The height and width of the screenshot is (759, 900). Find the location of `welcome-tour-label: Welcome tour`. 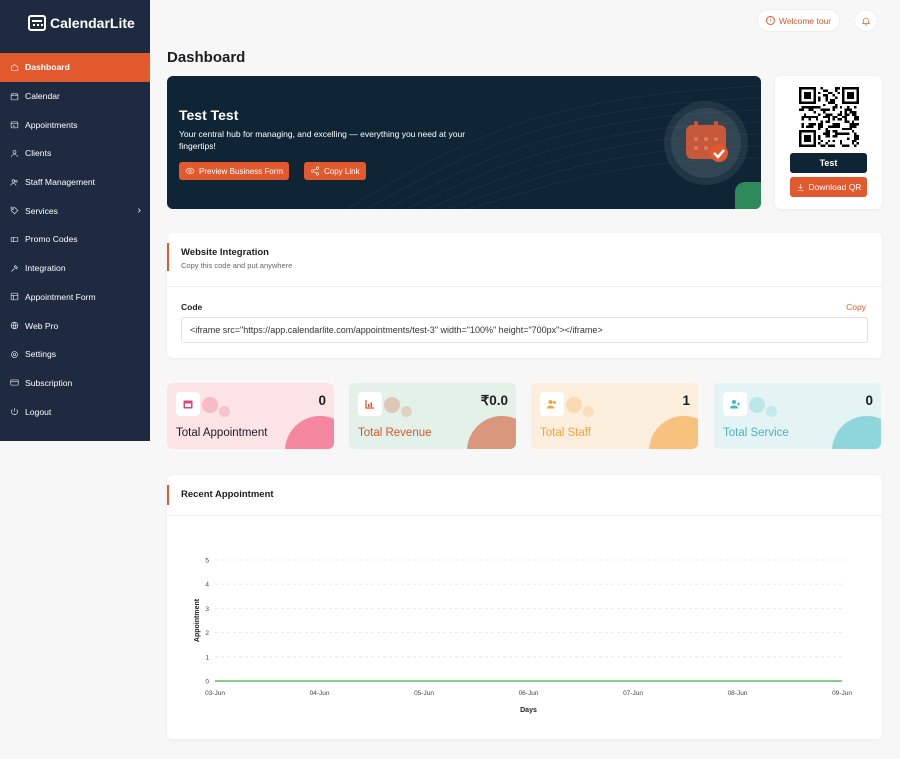

welcome-tour-label: Welcome tour is located at coordinates (805, 20).